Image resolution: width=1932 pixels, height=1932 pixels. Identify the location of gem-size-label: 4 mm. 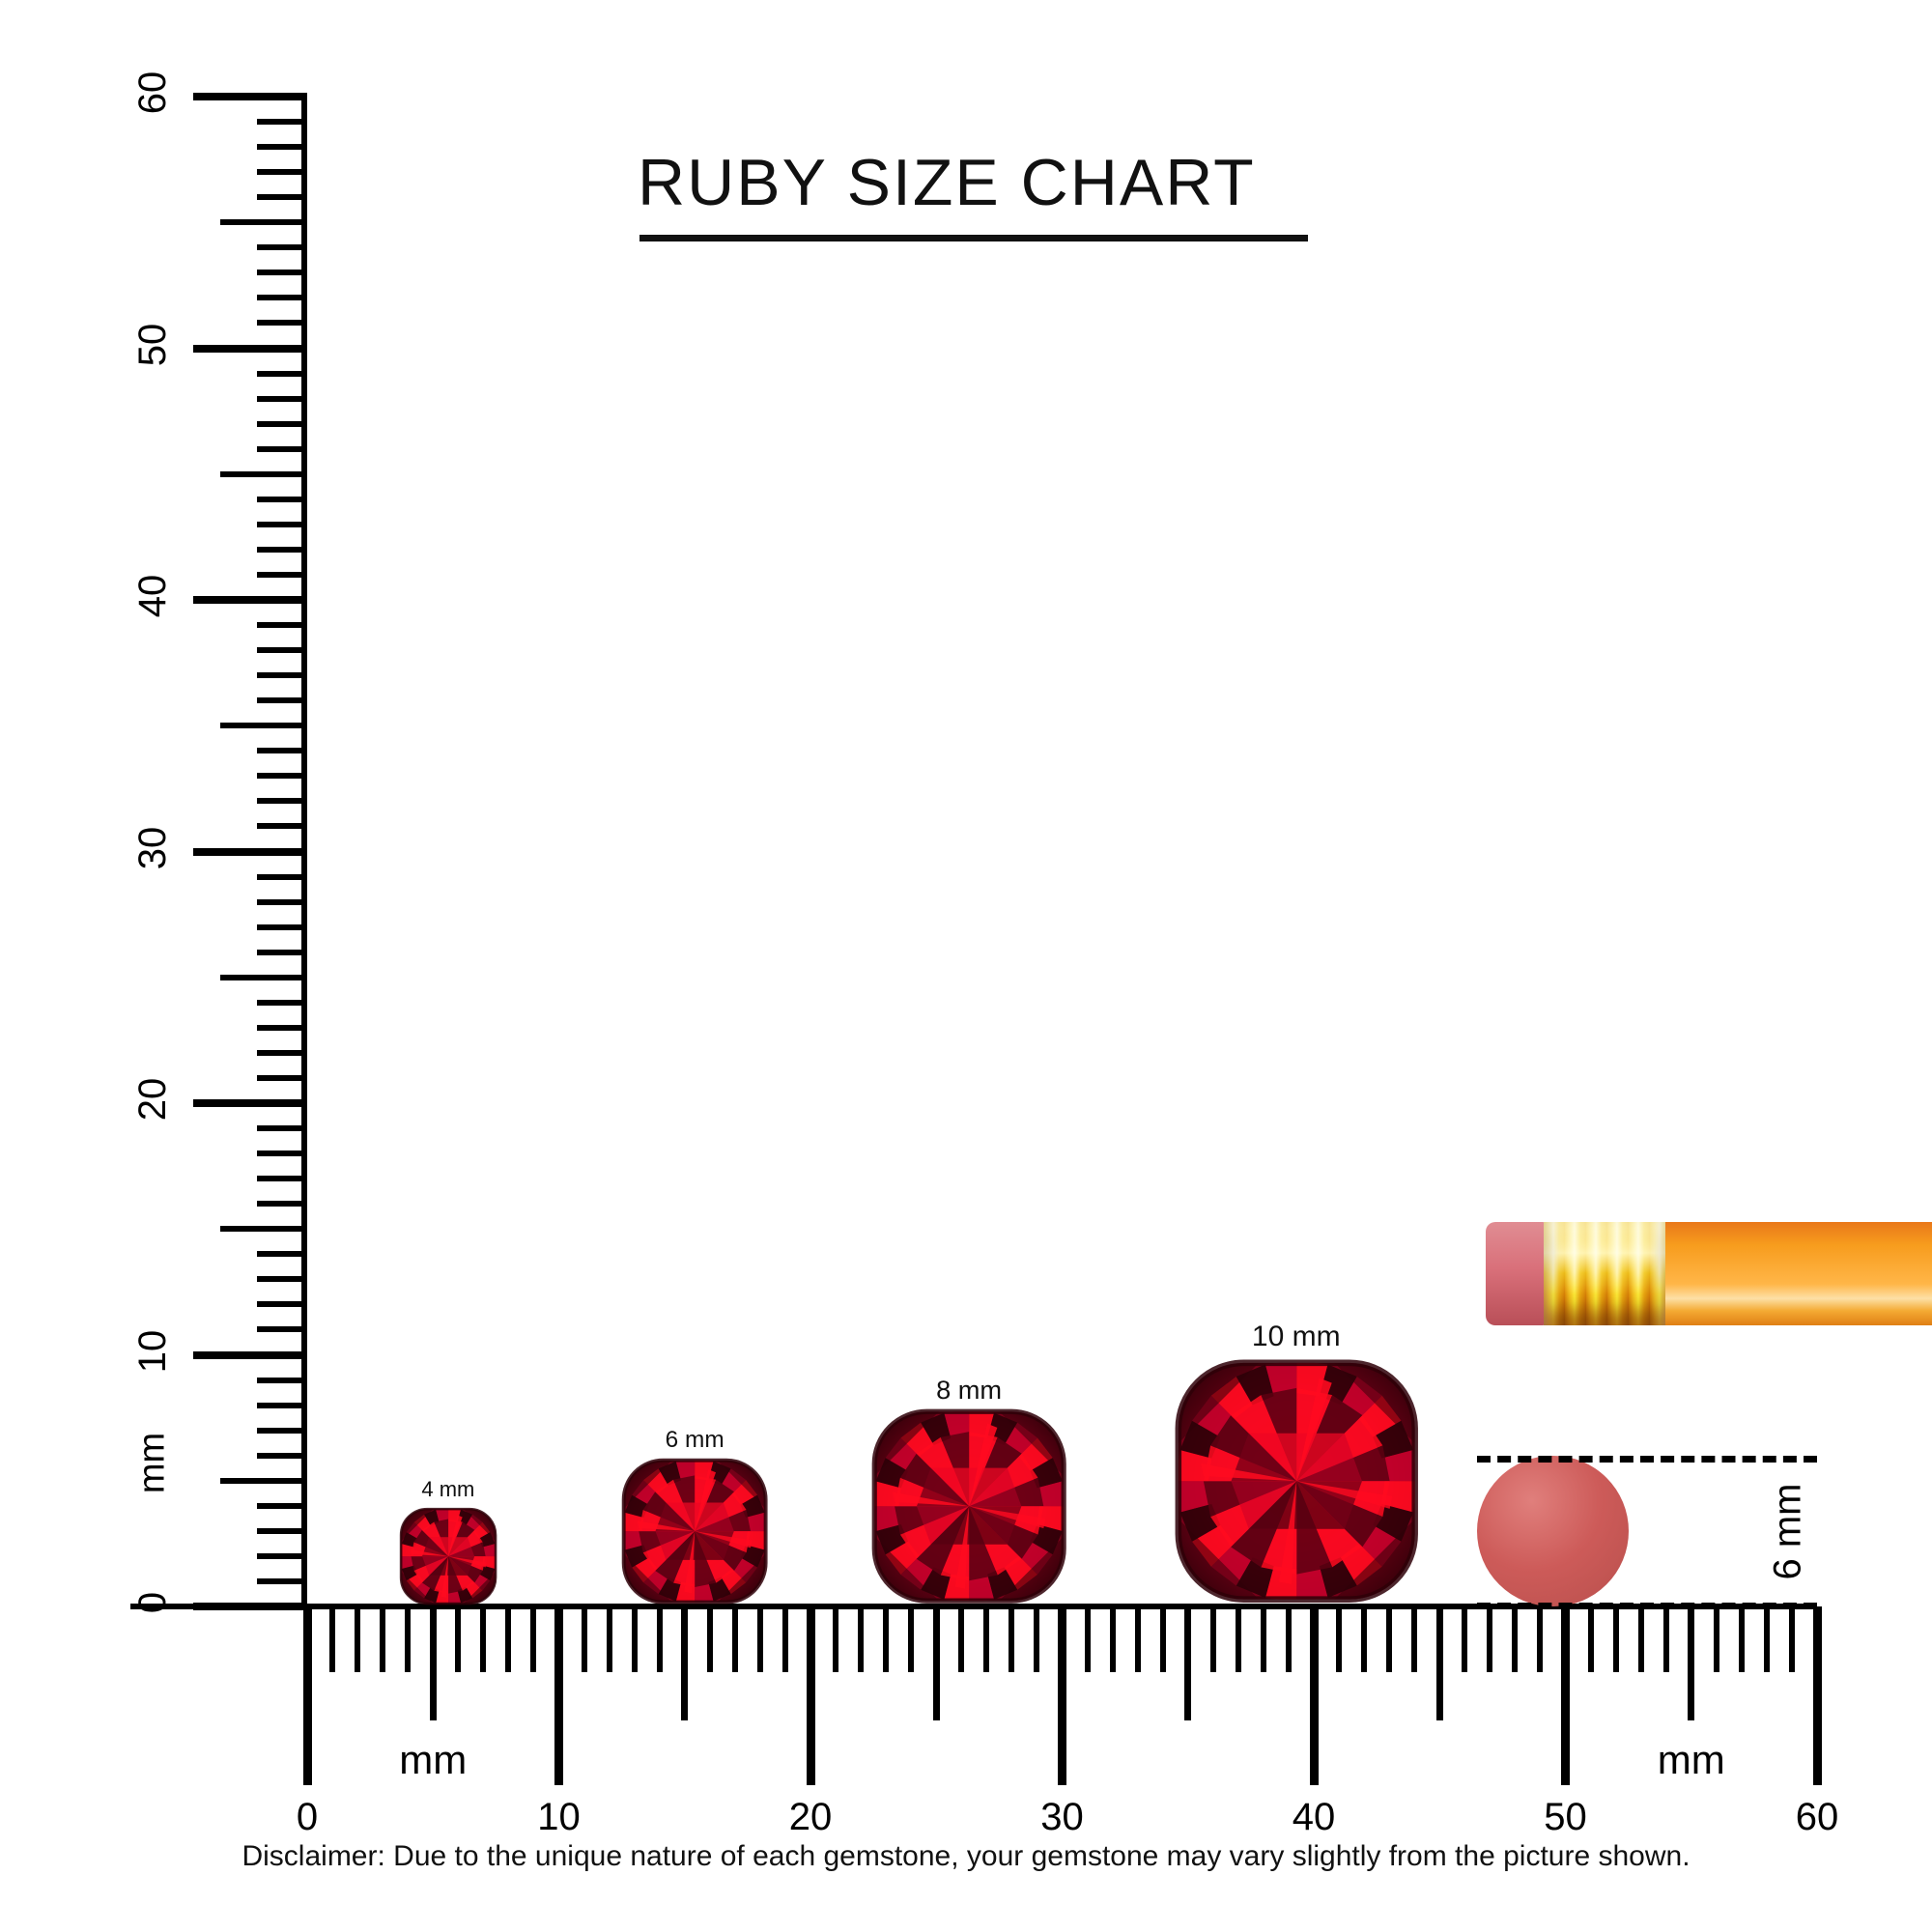
(448, 1488).